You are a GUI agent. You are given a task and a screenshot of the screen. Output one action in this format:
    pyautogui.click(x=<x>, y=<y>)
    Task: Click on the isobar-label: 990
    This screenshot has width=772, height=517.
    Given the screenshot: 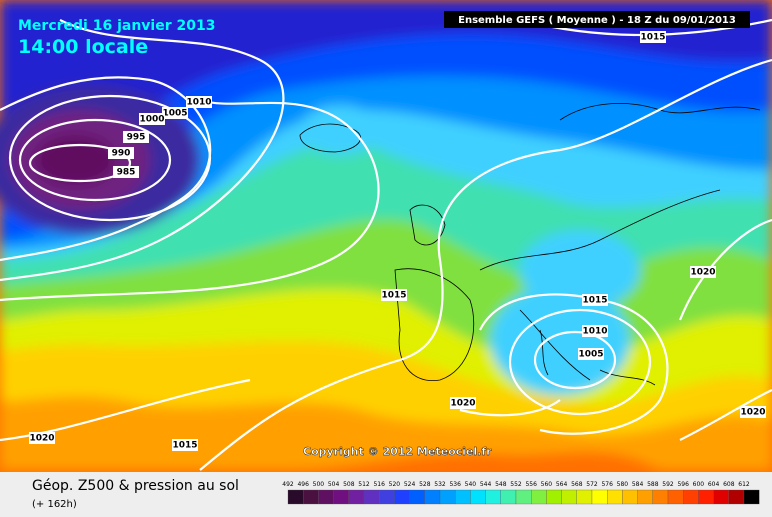 What is the action you would take?
    pyautogui.click(x=121, y=154)
    